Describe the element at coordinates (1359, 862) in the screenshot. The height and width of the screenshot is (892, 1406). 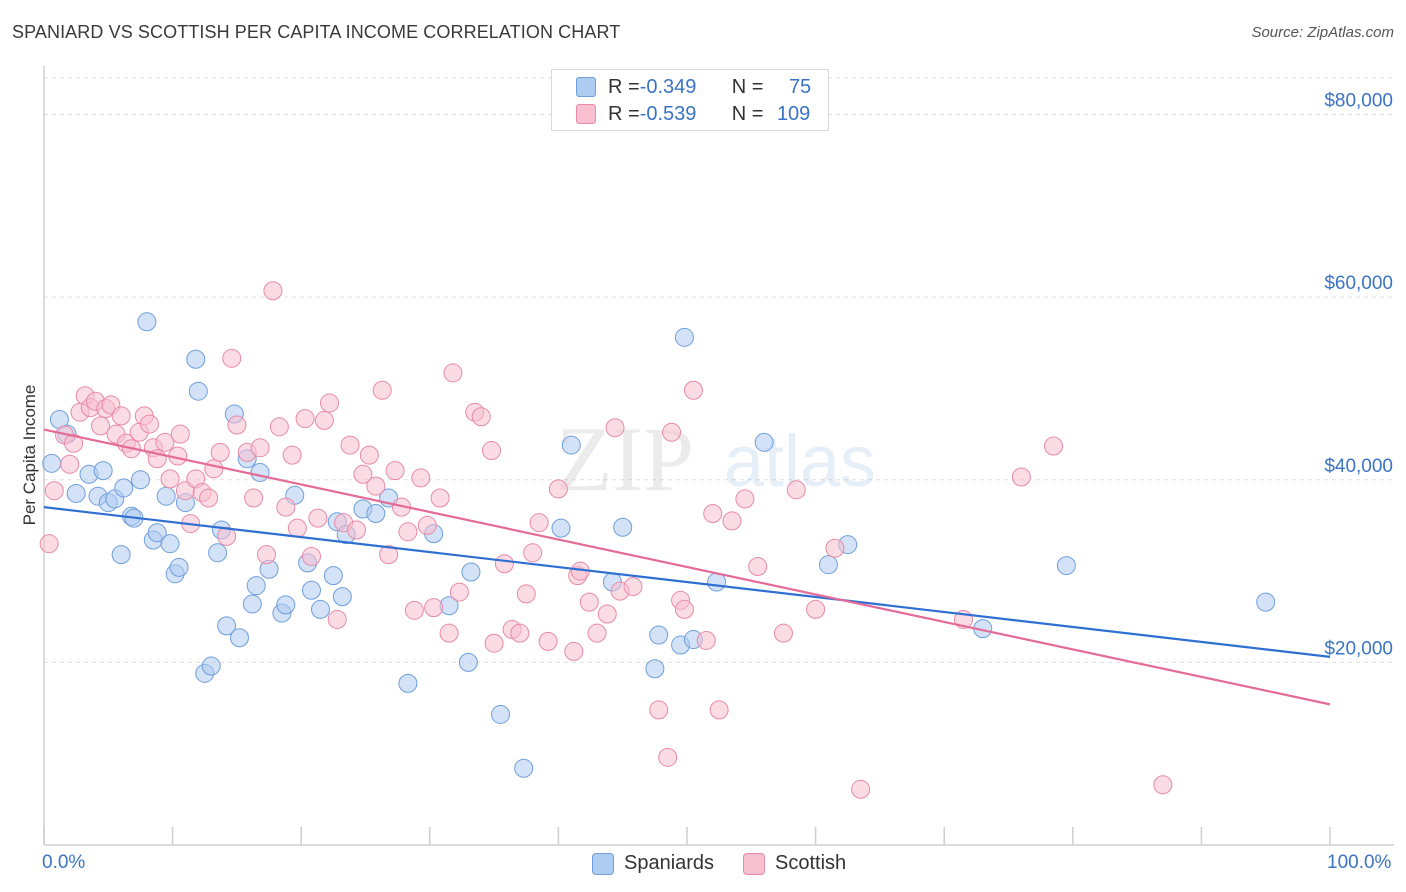
I see `x-tick-max: 100.0%` at that location.